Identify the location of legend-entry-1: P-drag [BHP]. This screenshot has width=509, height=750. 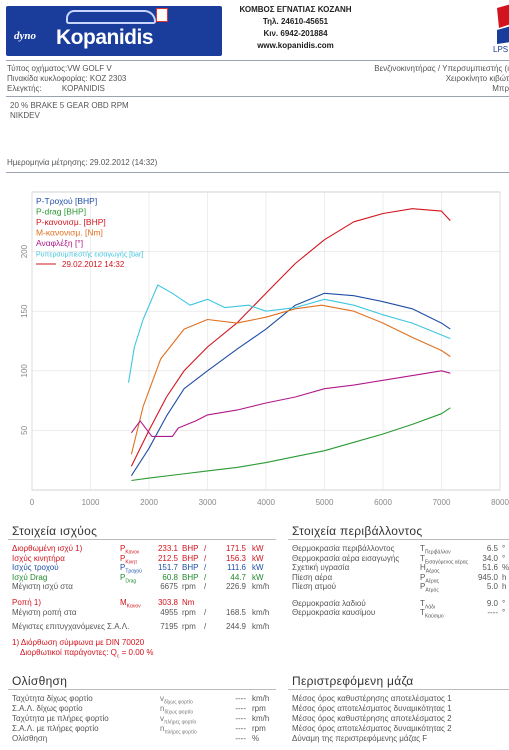
(61, 212).